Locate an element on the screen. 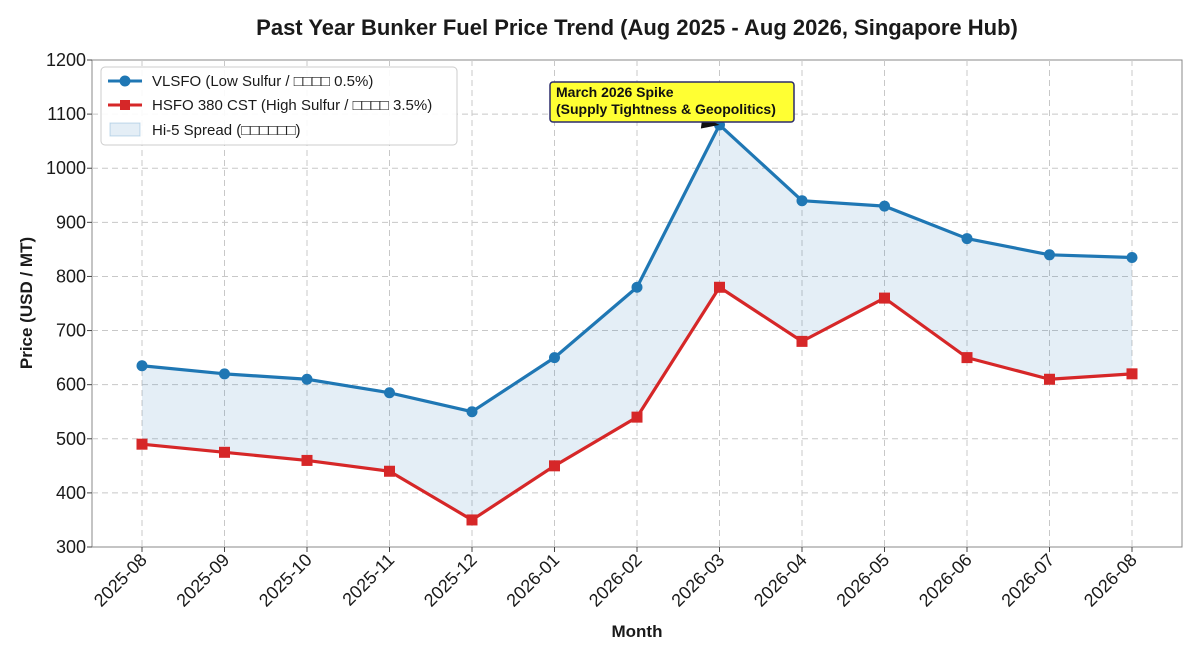 Image resolution: width=1200 pixels, height=660 pixels. y-tick-label: 300 is located at coordinates (71, 547).